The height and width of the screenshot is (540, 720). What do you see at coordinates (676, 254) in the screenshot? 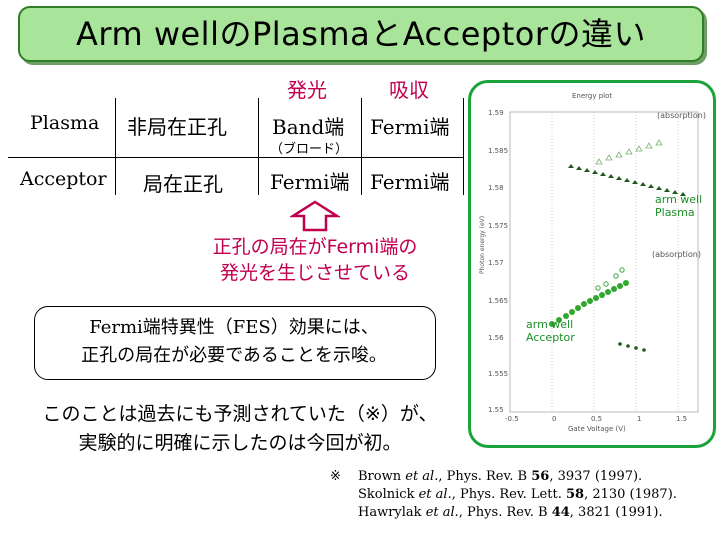
I see `absorption-label-mid: (absorption)` at bounding box center [676, 254].